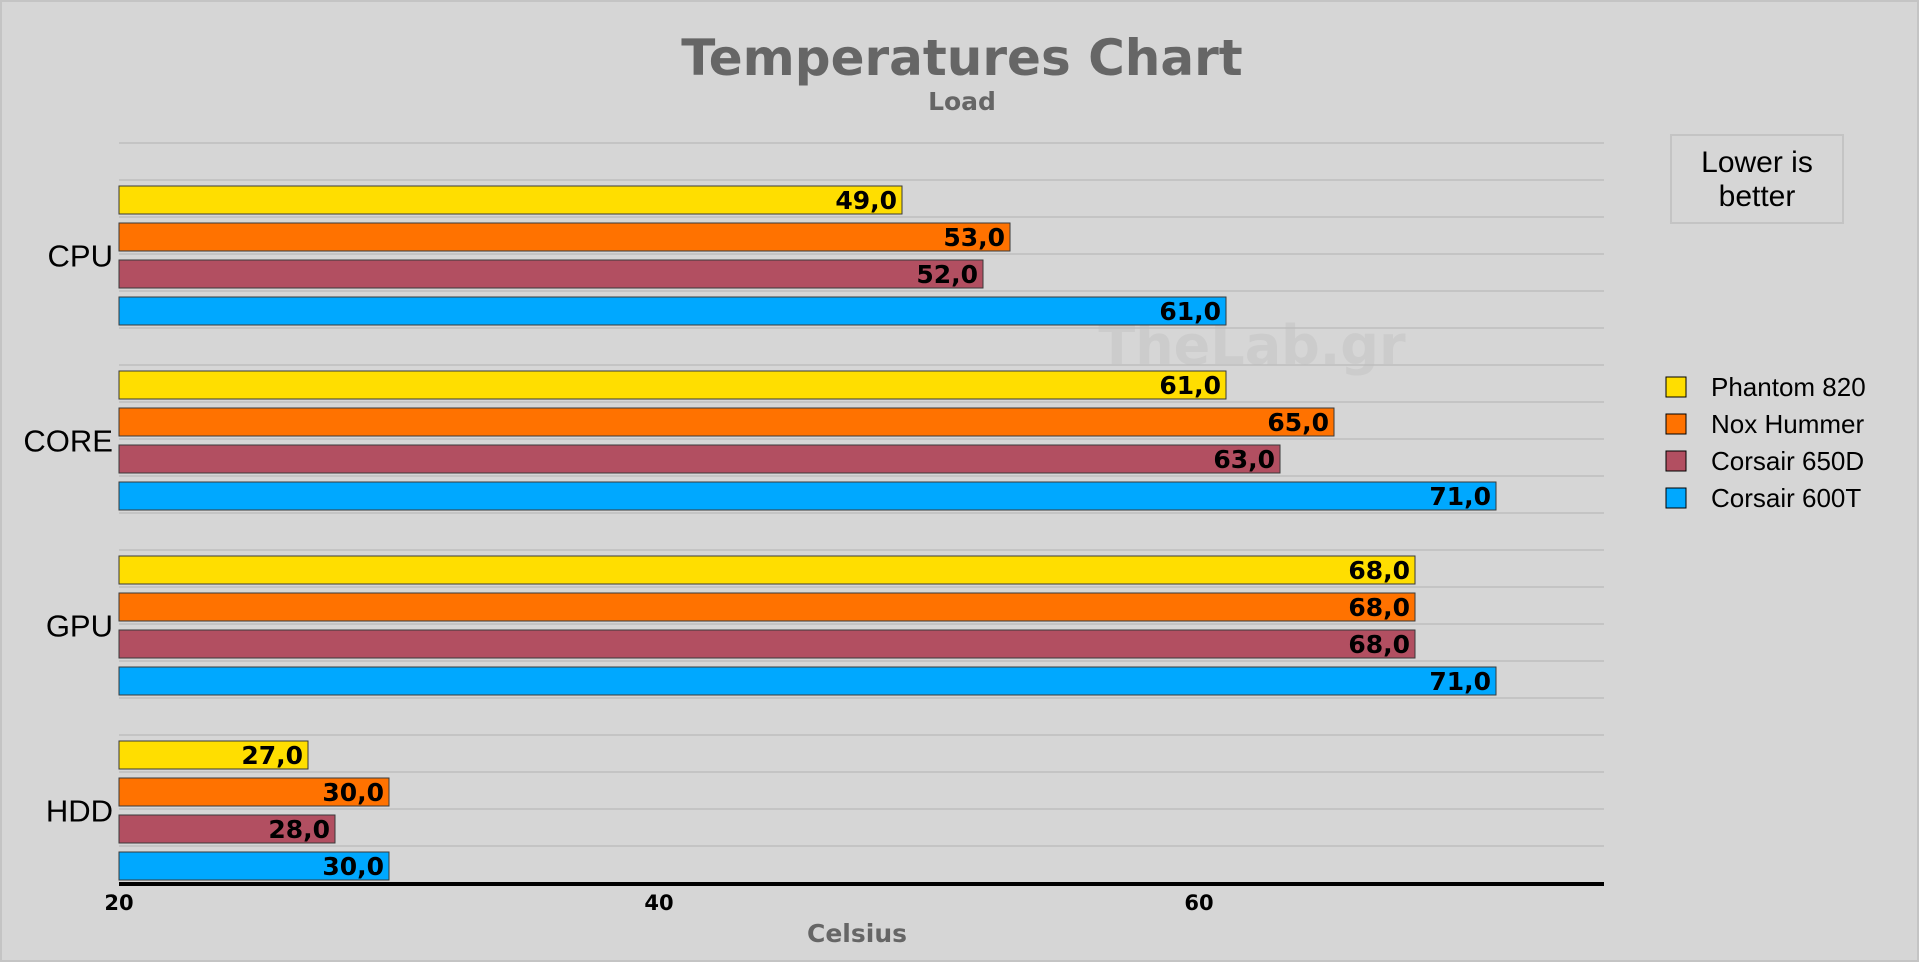 The image size is (1919, 962). What do you see at coordinates (1757, 196) in the screenshot?
I see `note-line-2: better` at bounding box center [1757, 196].